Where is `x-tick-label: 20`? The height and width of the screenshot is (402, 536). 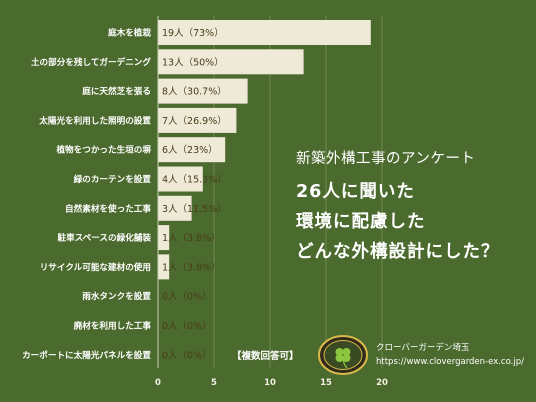 x-tick-label: 20 is located at coordinates (382, 383).